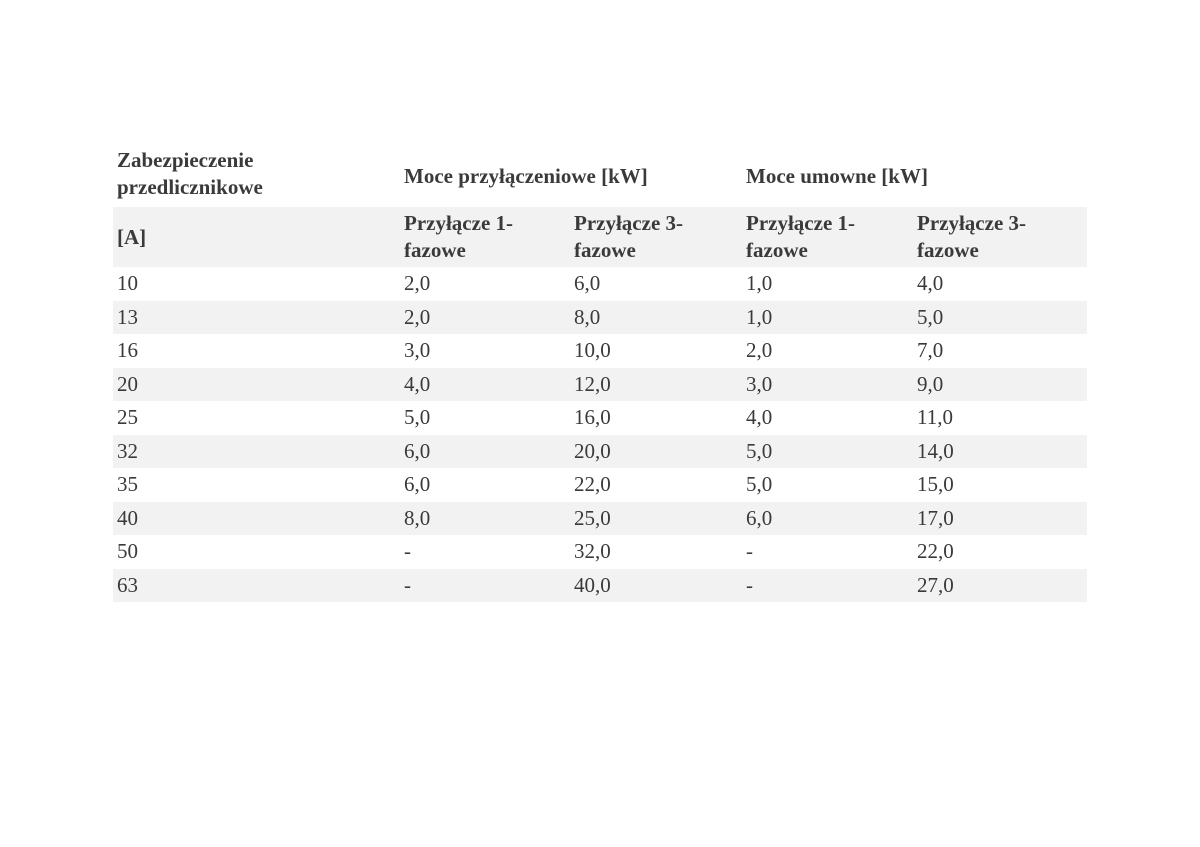  Describe the element at coordinates (1000, 518) in the screenshot. I see `table-cell: 17,0` at that location.